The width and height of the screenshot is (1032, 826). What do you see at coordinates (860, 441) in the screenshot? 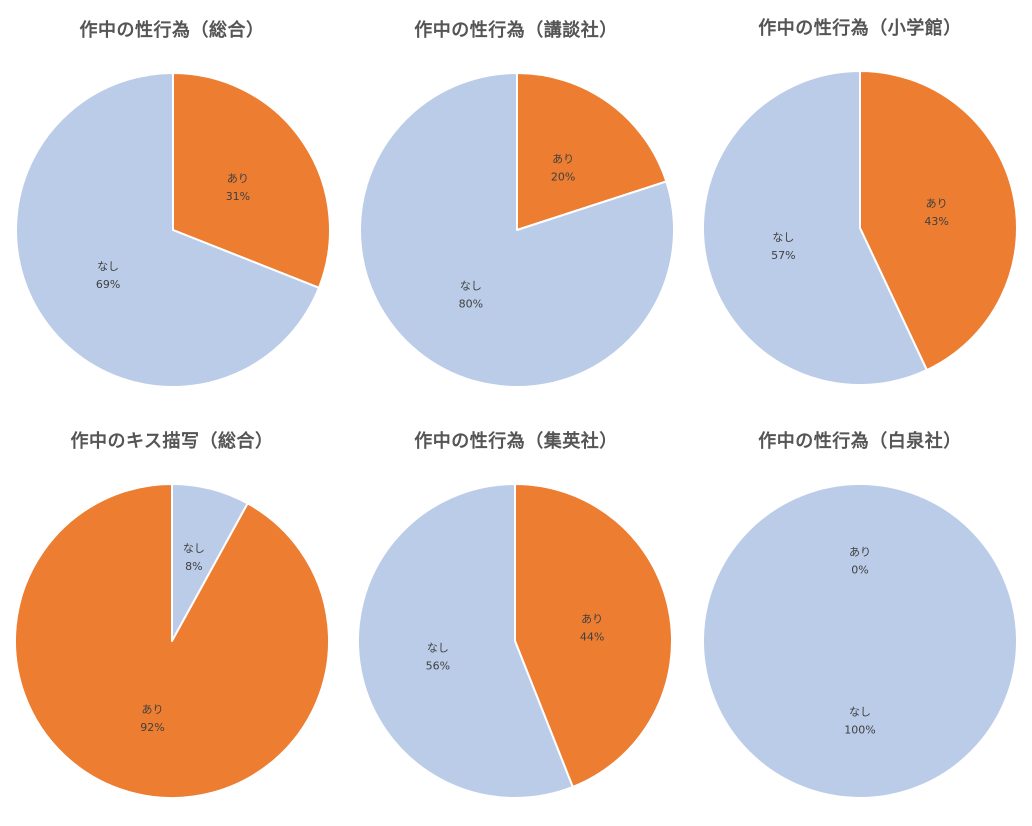
I see `chart-title: 作中の性行為（白泉社）` at bounding box center [860, 441].